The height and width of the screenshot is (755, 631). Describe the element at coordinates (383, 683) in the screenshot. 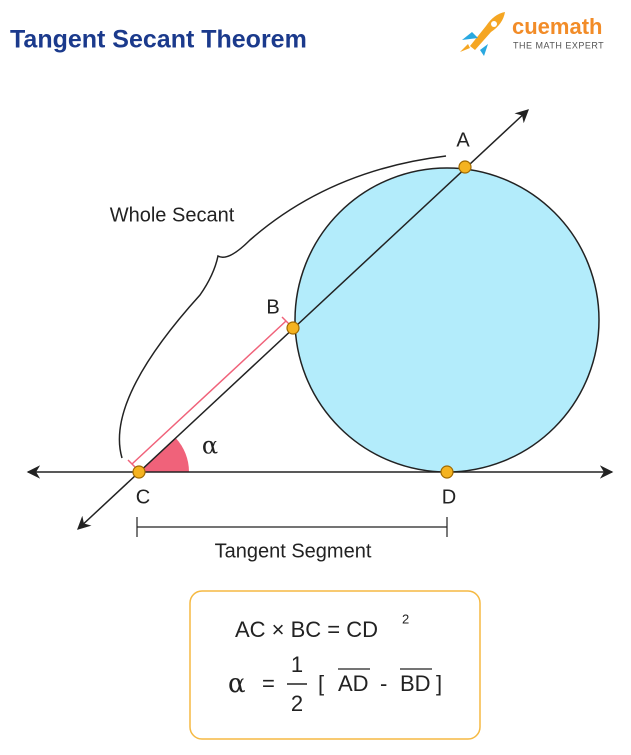

I see `formula-minus: -` at that location.